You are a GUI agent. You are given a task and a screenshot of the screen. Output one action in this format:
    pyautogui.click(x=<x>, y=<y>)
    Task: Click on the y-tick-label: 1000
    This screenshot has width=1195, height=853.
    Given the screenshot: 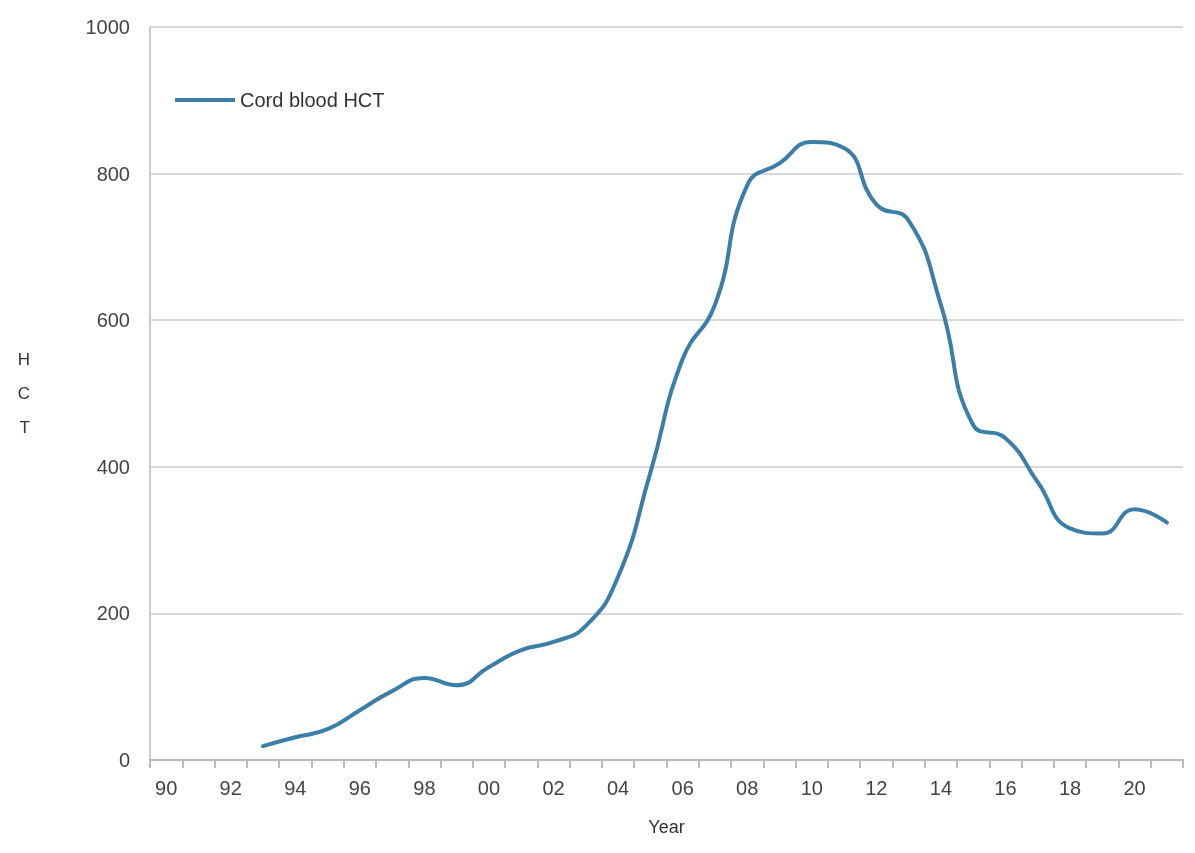 What is the action you would take?
    pyautogui.click(x=107, y=27)
    